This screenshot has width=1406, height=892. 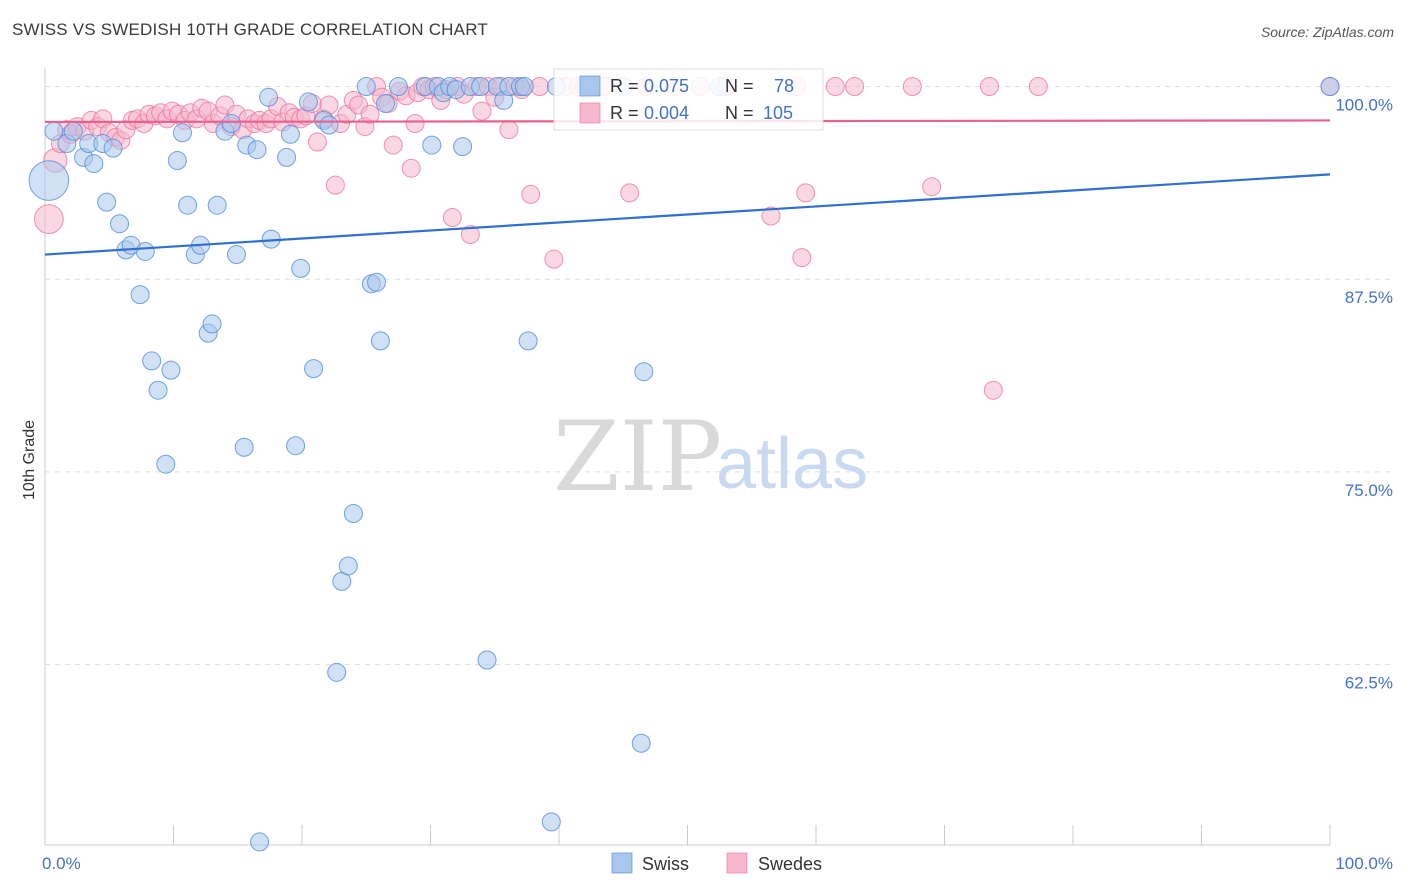 I want to click on legend-bottom-swedes-label: Swedes, so click(x=790, y=864).